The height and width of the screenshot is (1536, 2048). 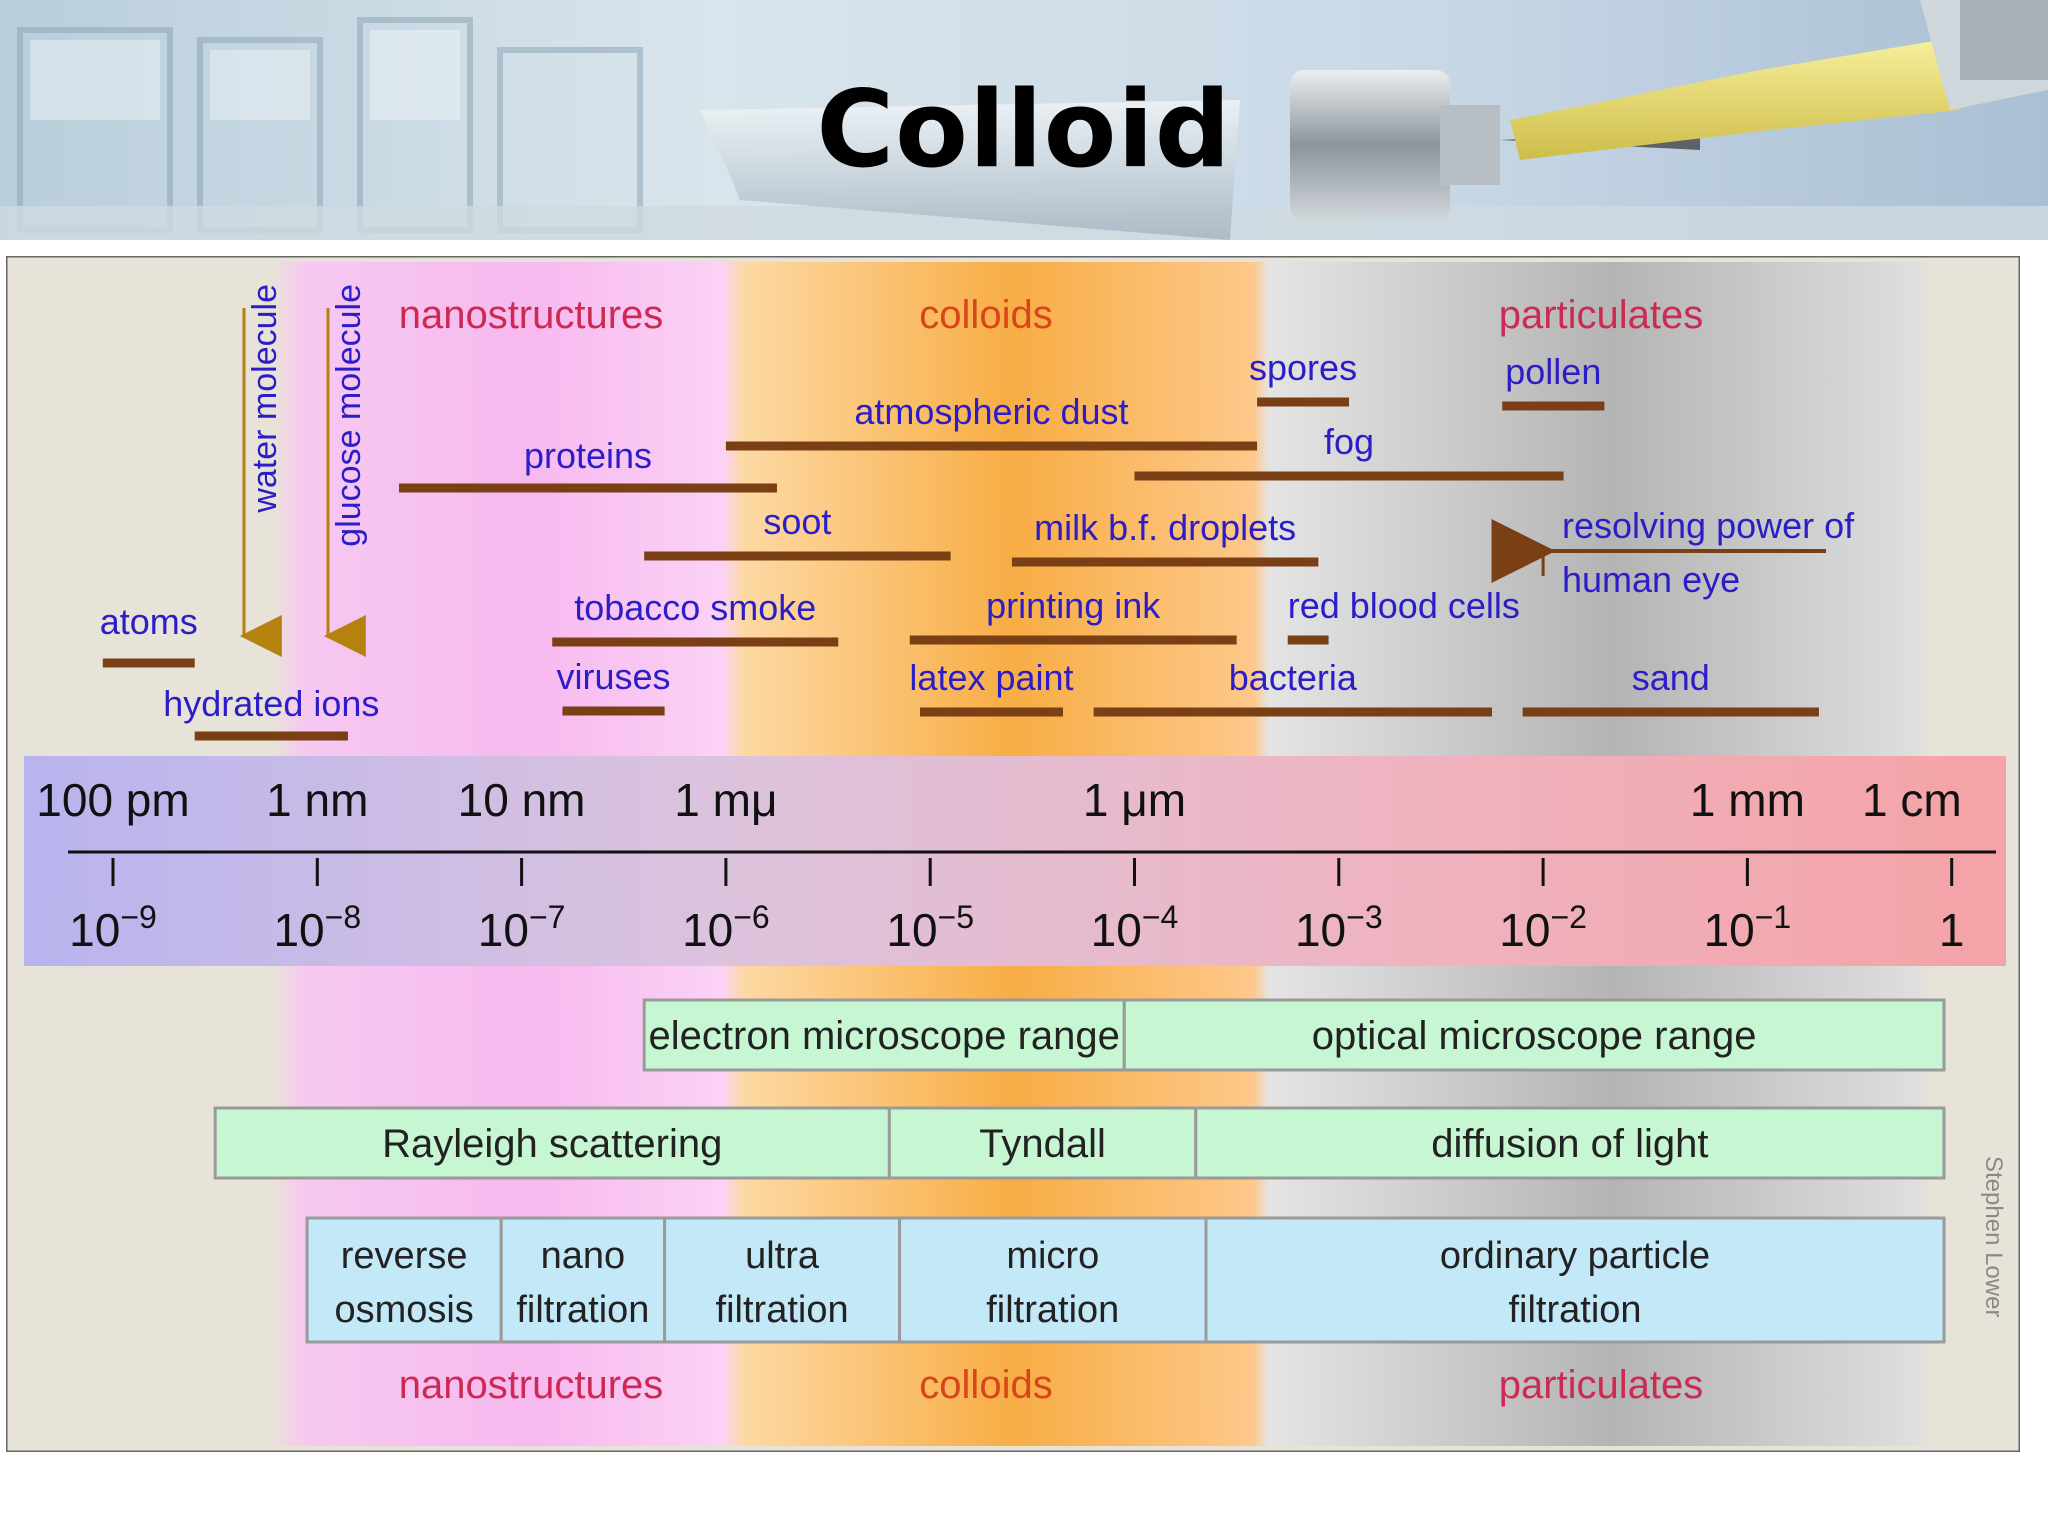 What do you see at coordinates (1015, 861) in the screenshot?
I see `scale-strip` at bounding box center [1015, 861].